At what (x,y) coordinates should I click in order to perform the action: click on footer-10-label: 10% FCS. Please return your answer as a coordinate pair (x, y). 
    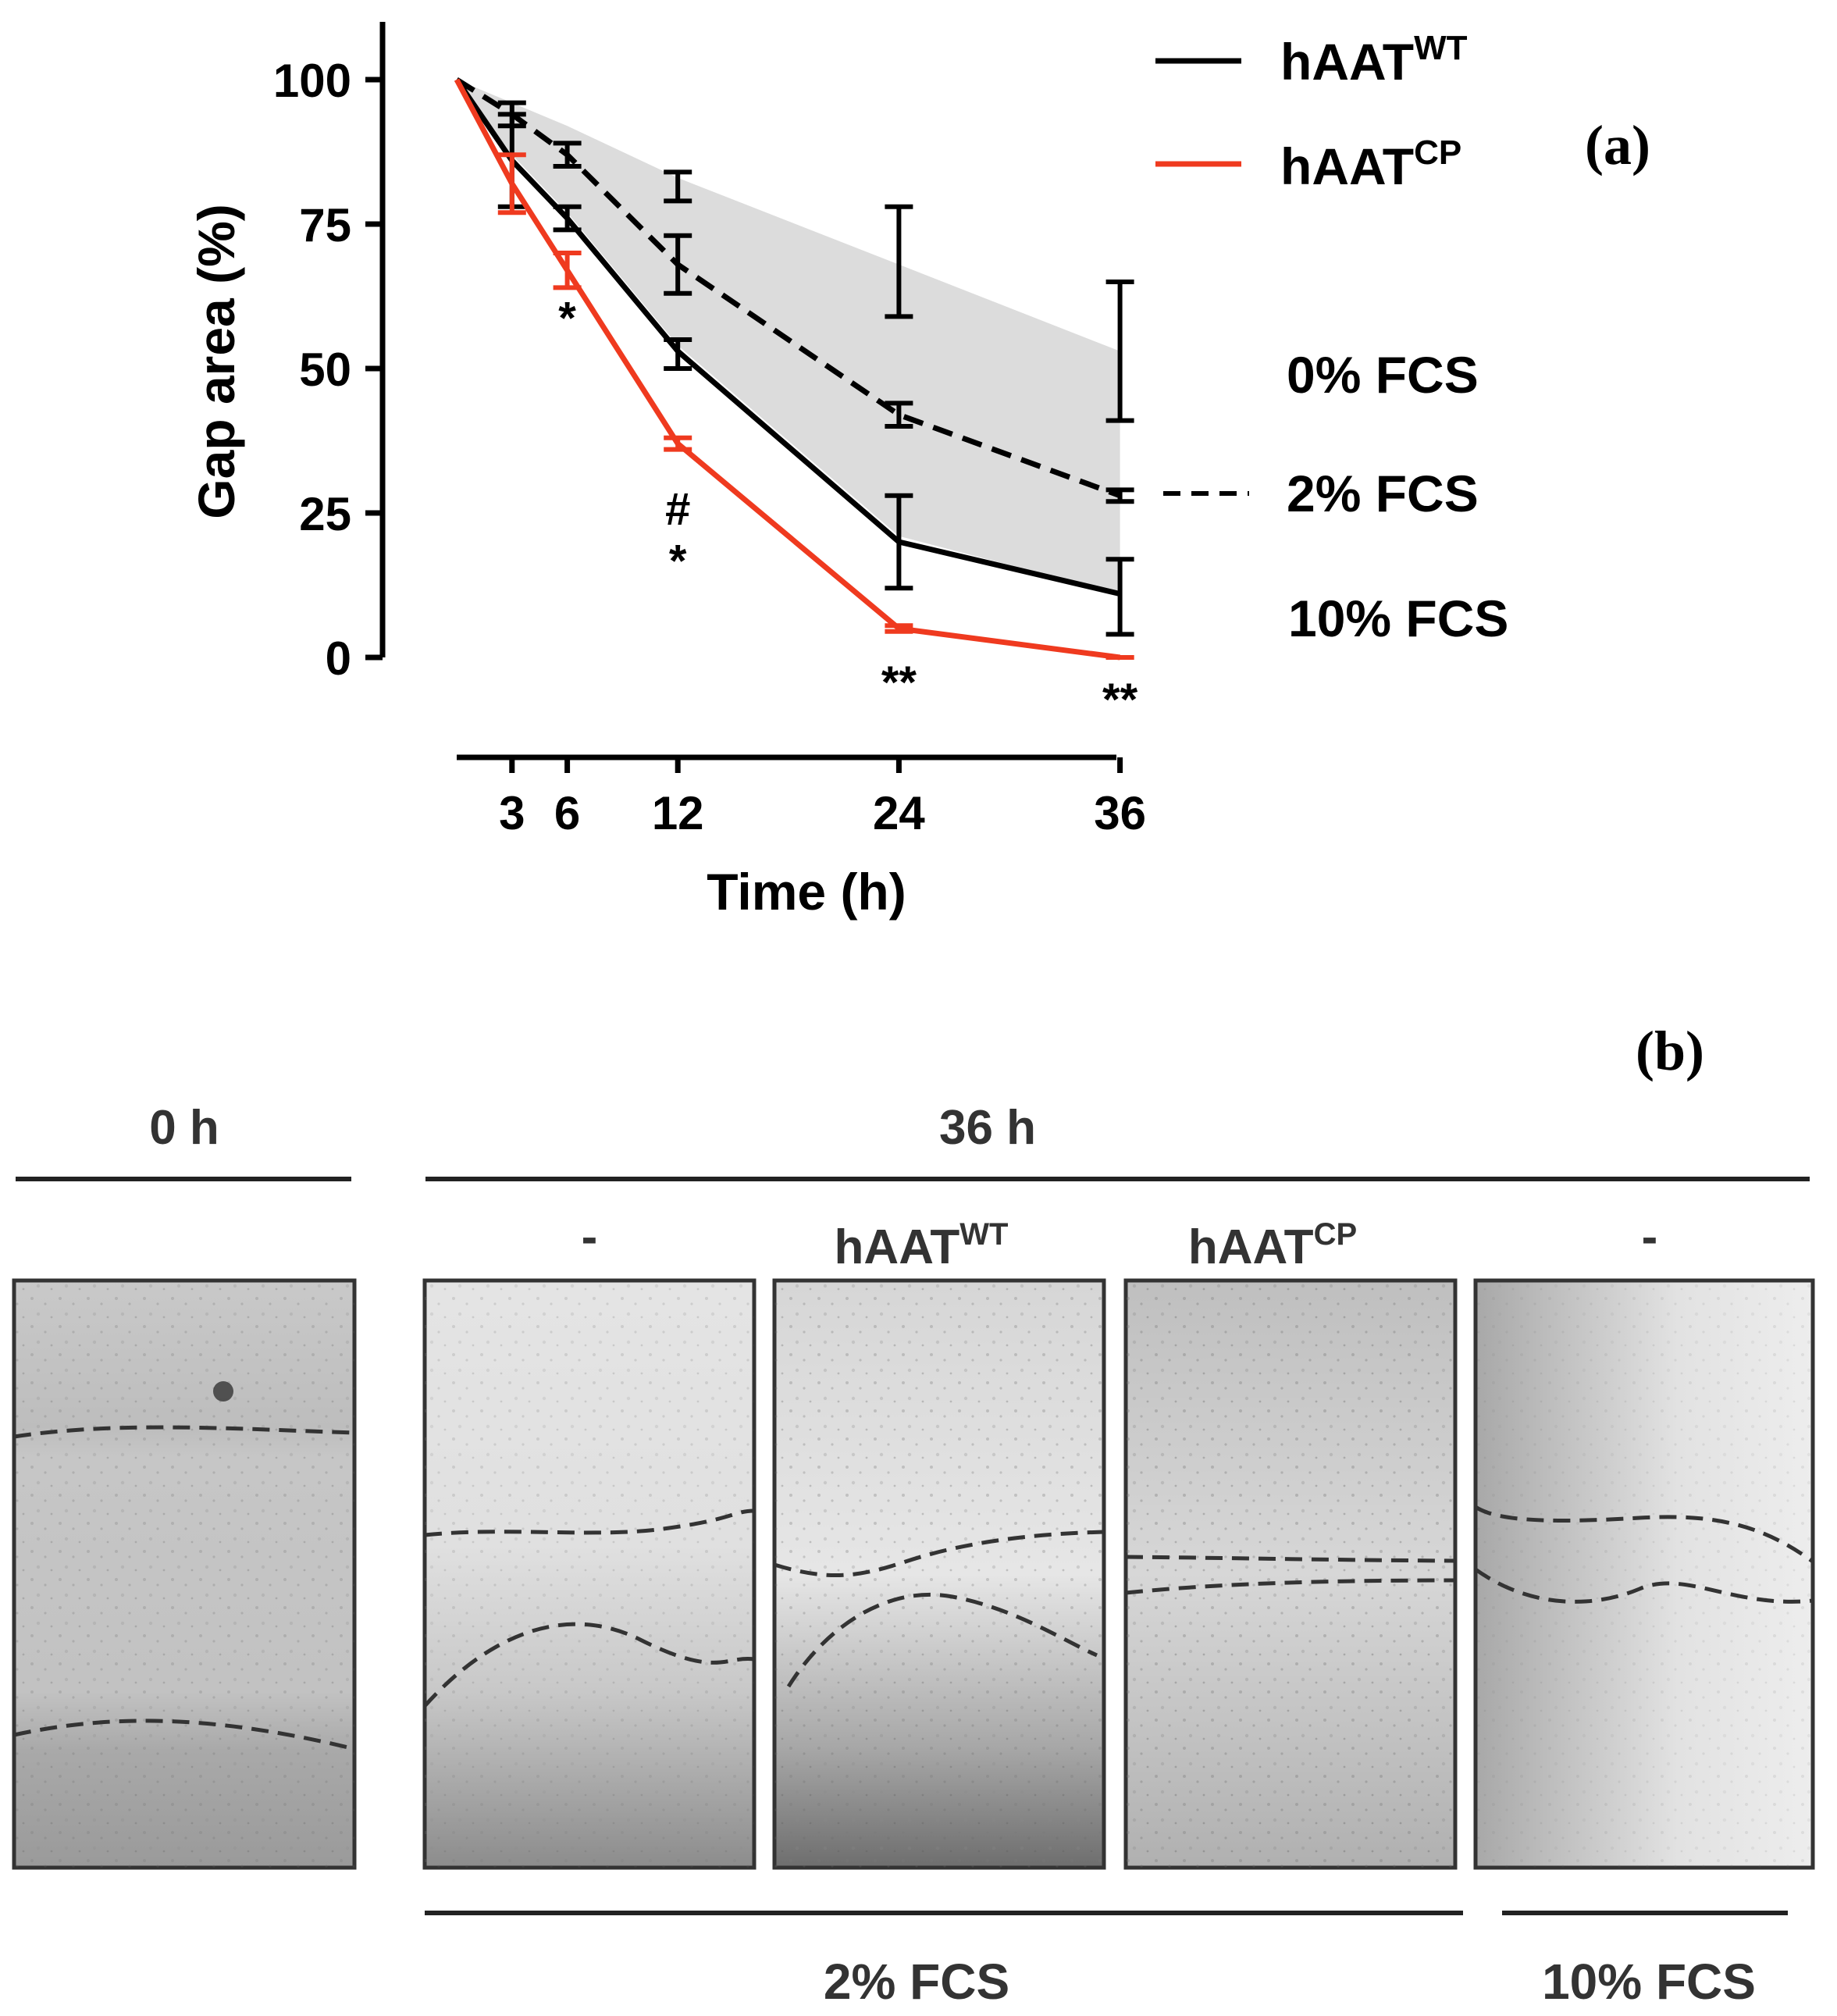
    Looking at the image, I should click on (1649, 1982).